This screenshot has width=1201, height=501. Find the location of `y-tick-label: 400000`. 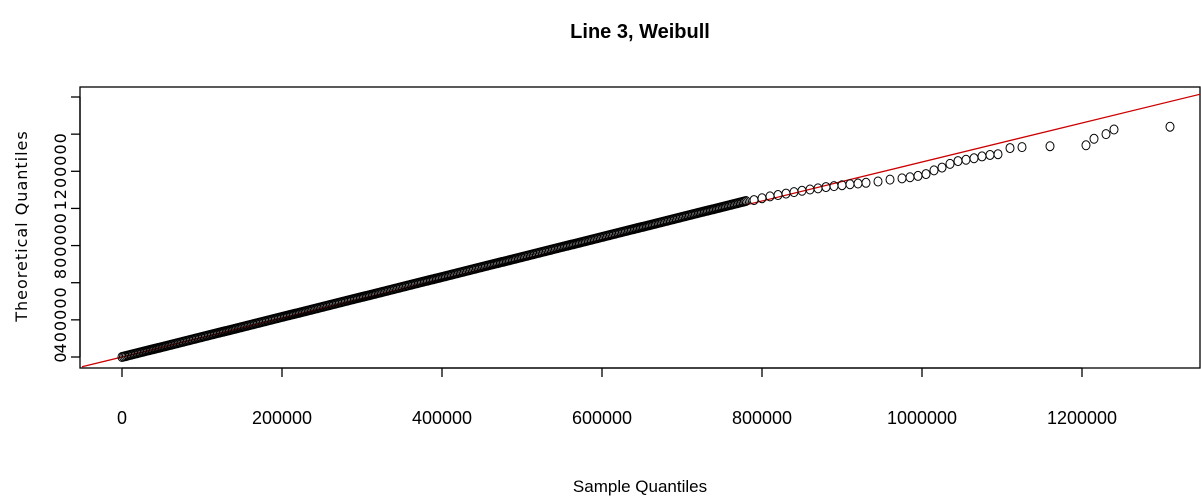

y-tick-label: 400000 is located at coordinates (60, 319).